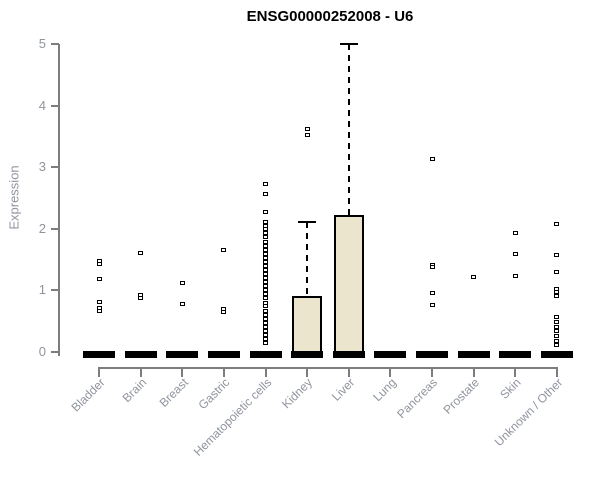 The width and height of the screenshot is (600, 500). I want to click on x-tick-label: Pancreas, so click(417, 398).